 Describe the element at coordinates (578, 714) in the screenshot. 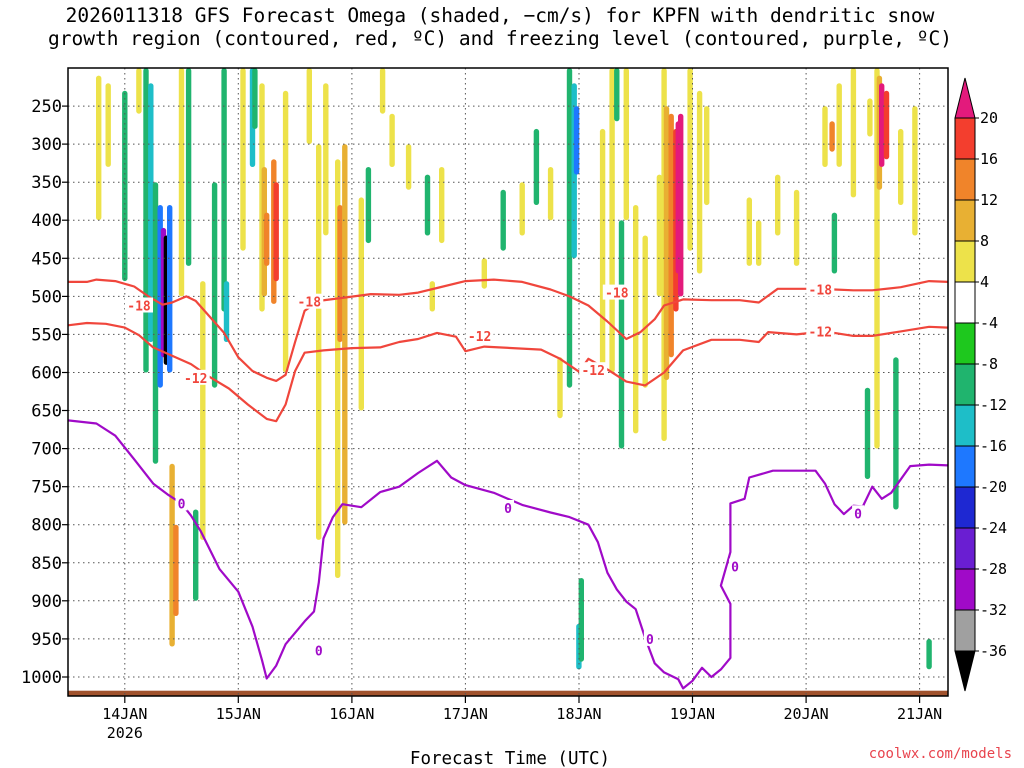

I see `x-tick-label: 18JAN` at that location.